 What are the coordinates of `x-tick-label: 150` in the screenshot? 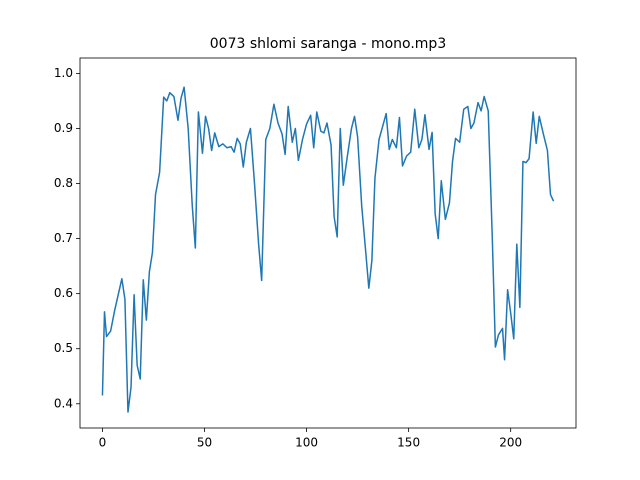 It's located at (408, 443).